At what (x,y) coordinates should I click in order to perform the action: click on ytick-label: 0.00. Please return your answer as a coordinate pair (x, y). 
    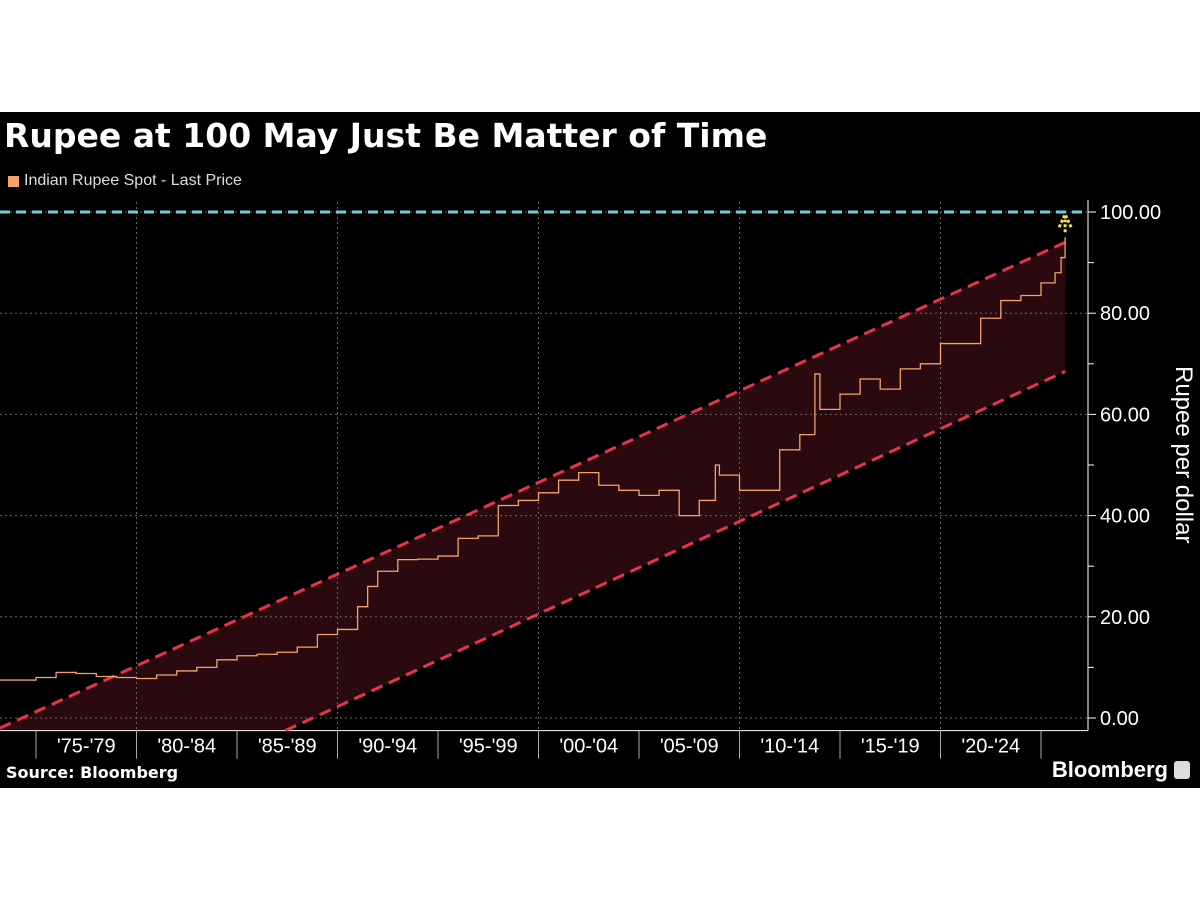
    Looking at the image, I should click on (1119, 719).